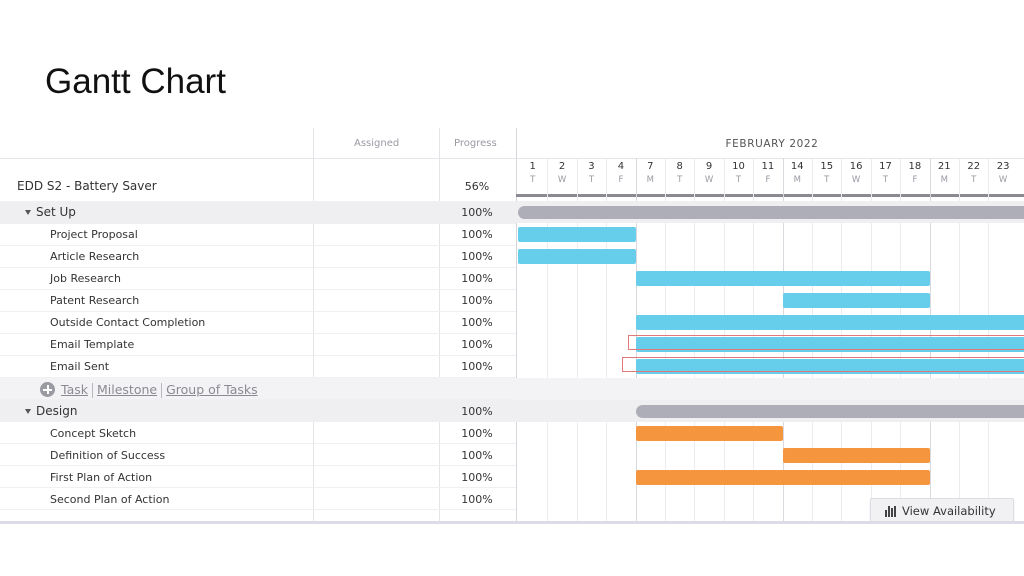  I want to click on link-separator, so click(92, 390).